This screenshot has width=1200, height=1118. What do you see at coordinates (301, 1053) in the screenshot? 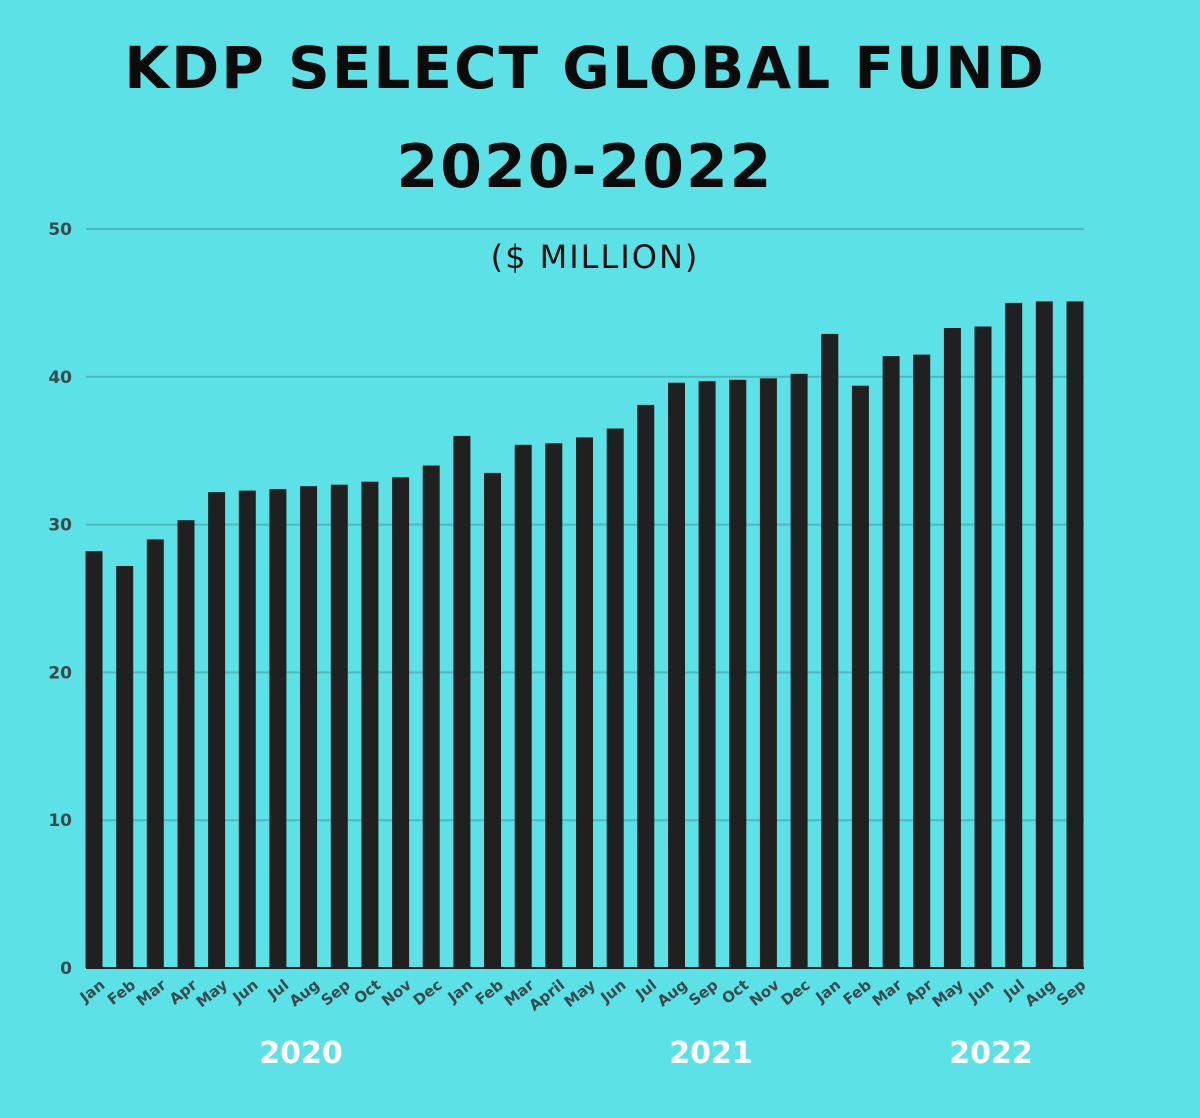
I see `year-group-label: 2020` at bounding box center [301, 1053].